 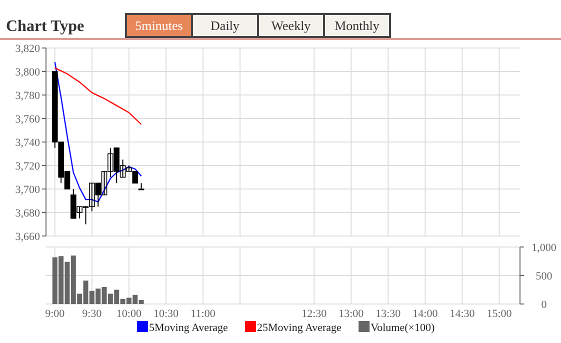 What do you see at coordinates (315, 314) in the screenshot?
I see `x-tick-label: 12:30` at bounding box center [315, 314].